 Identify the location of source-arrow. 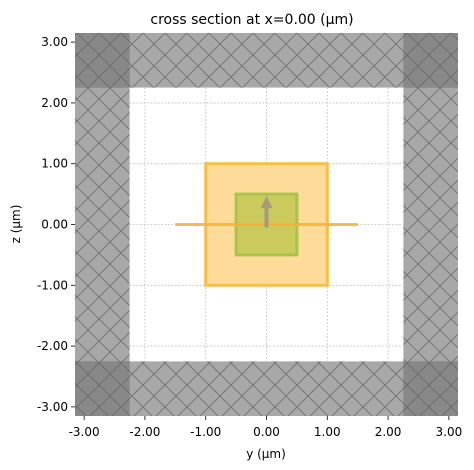
(266, 212).